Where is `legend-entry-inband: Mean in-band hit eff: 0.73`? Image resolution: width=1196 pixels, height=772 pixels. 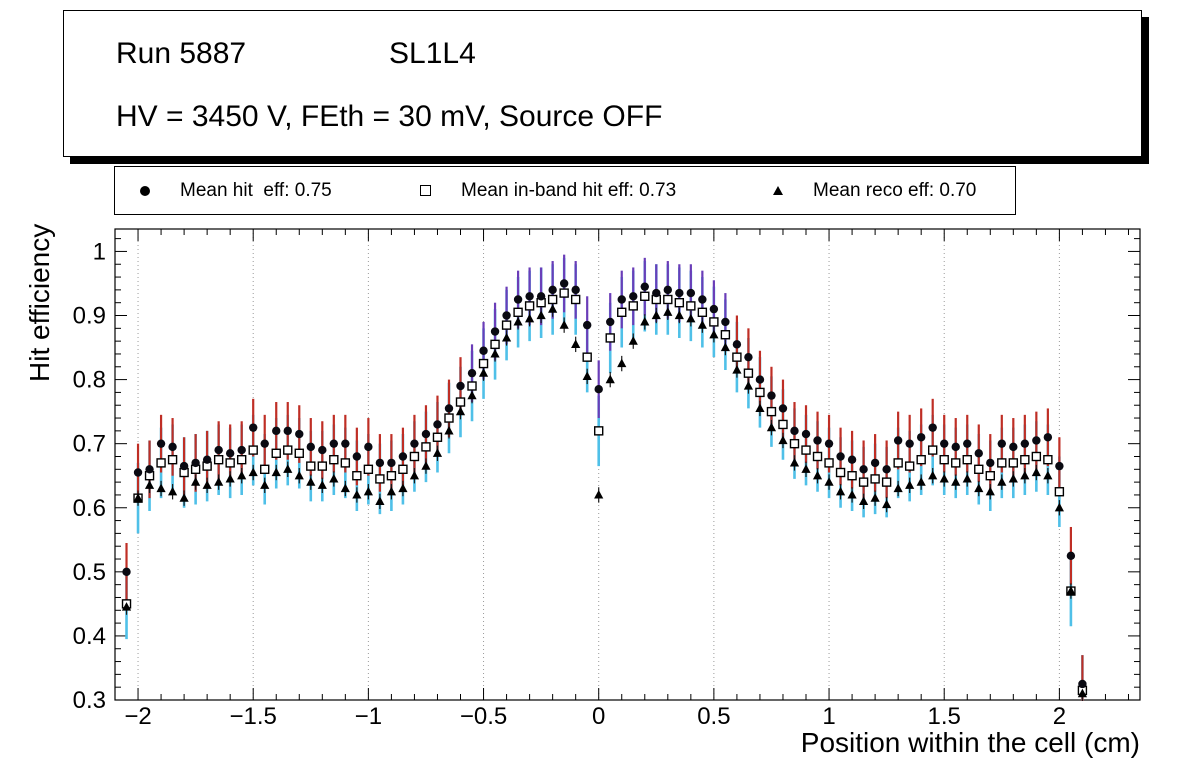
legend-entry-inband: Mean in-band hit eff: 0.73 is located at coordinates (548, 190).